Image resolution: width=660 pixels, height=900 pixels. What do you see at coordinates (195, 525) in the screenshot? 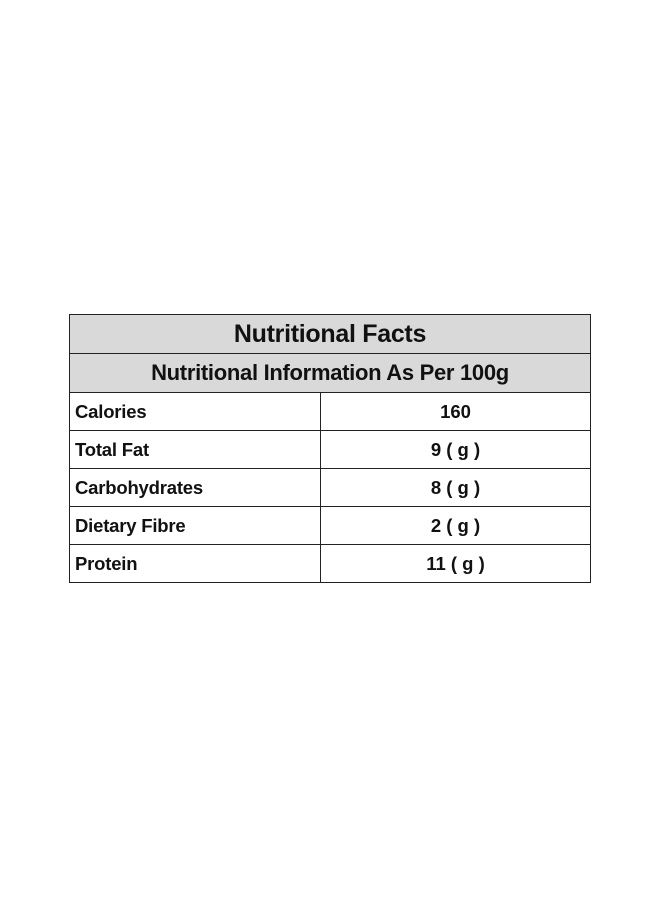
I see `nutrient-label: Dietary Fibre` at bounding box center [195, 525].